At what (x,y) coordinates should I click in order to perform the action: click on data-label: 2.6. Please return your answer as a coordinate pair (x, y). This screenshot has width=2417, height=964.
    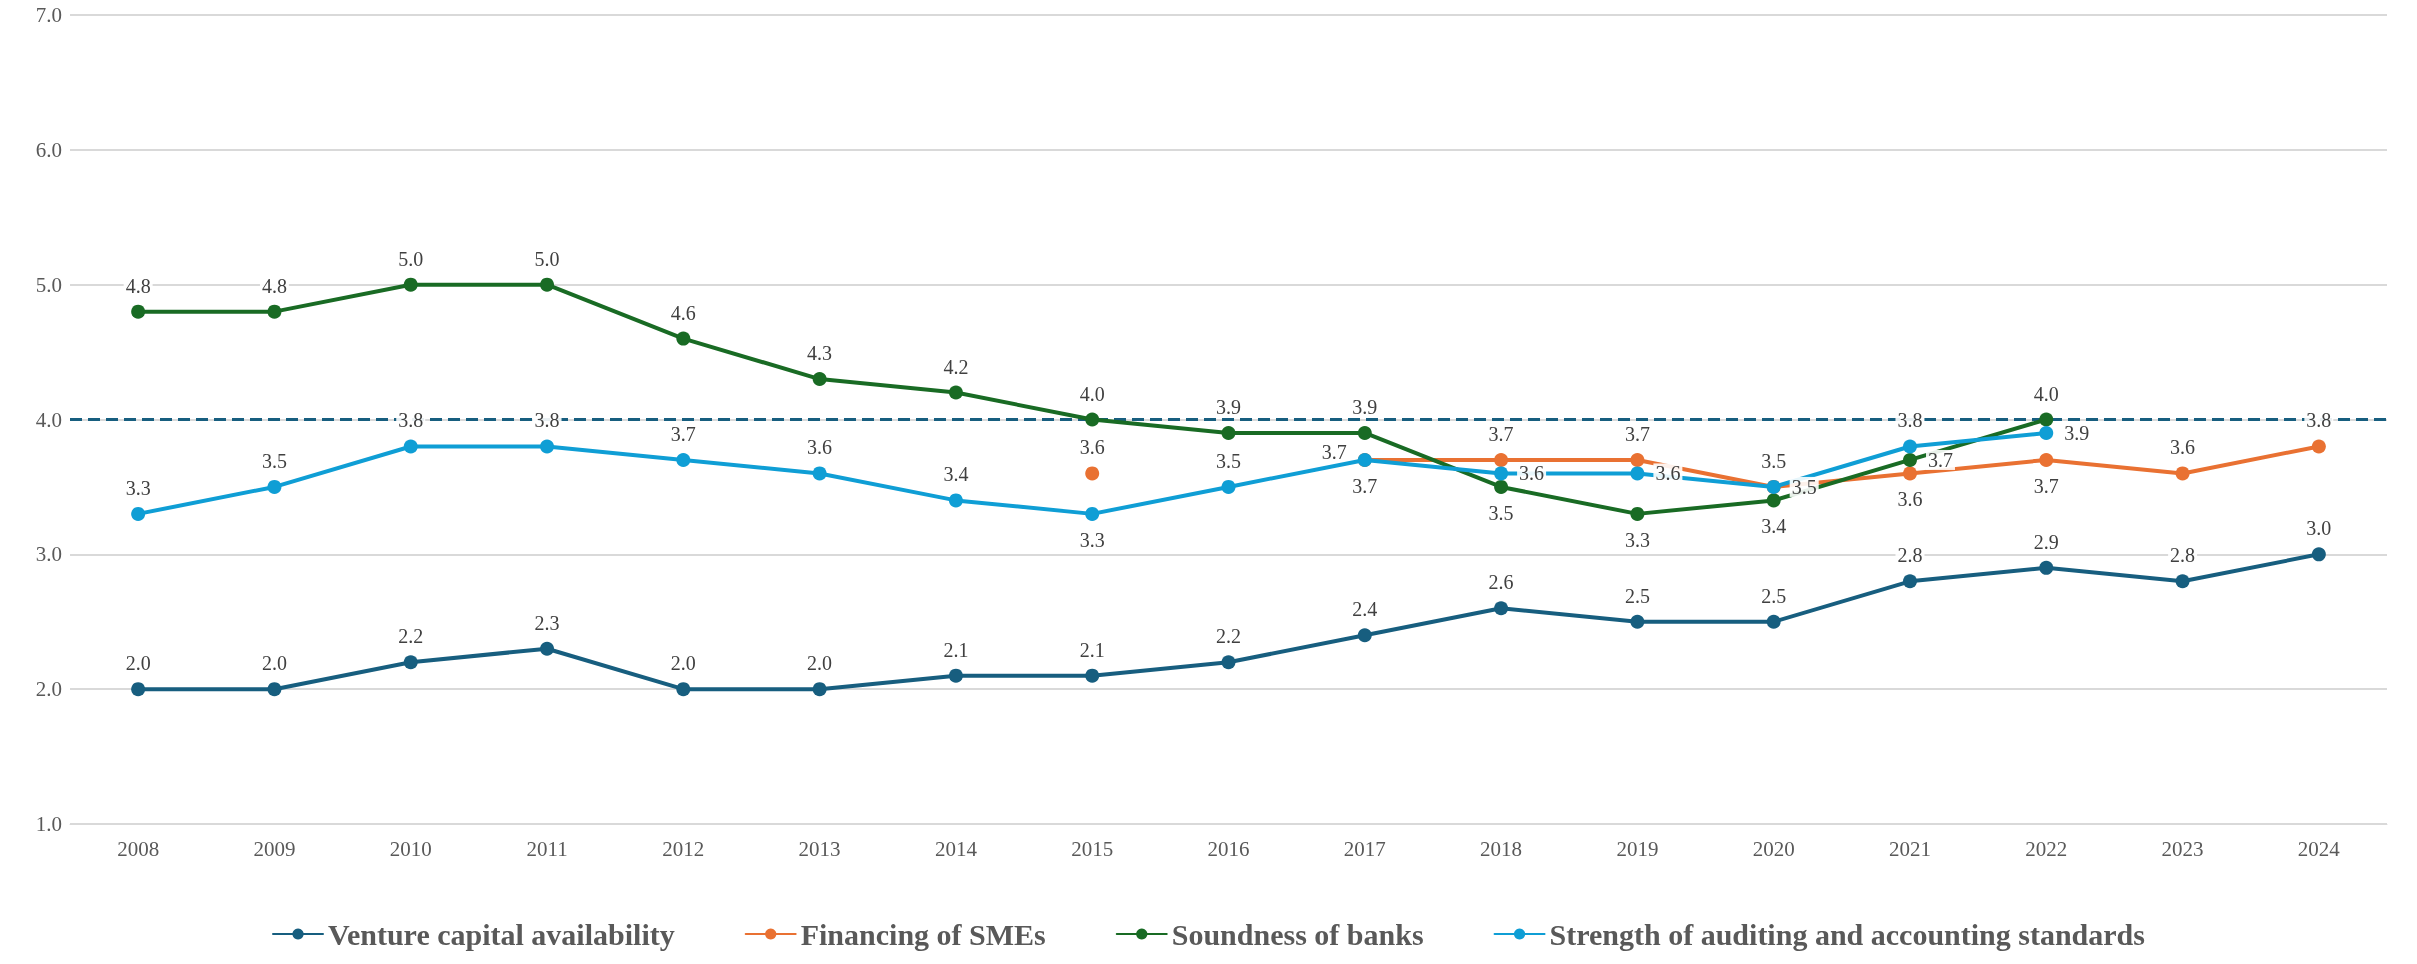
    Looking at the image, I should click on (1501, 582).